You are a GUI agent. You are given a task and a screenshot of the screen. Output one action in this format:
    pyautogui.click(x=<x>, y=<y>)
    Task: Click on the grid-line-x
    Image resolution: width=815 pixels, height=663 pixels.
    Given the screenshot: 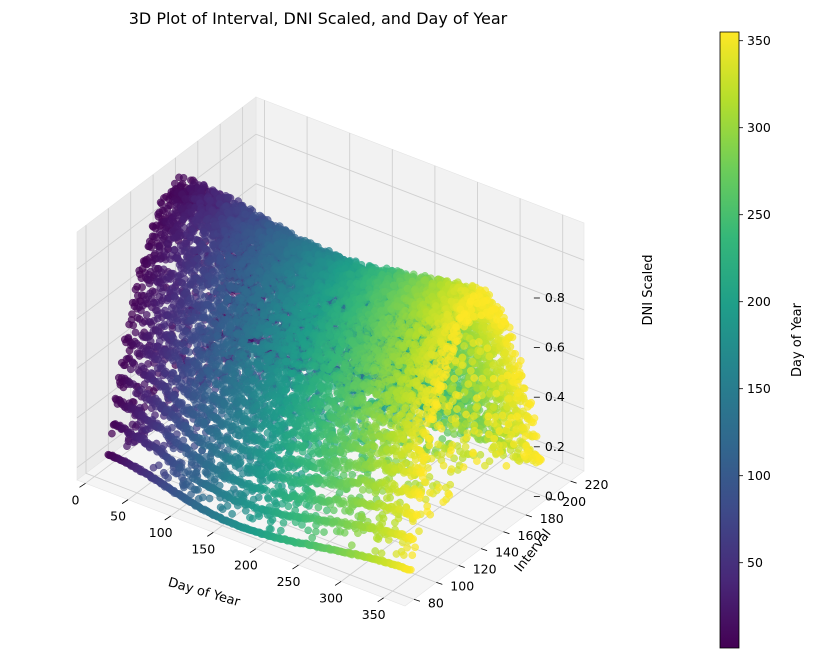 What is the action you would take?
    pyautogui.click(x=473, y=406)
    